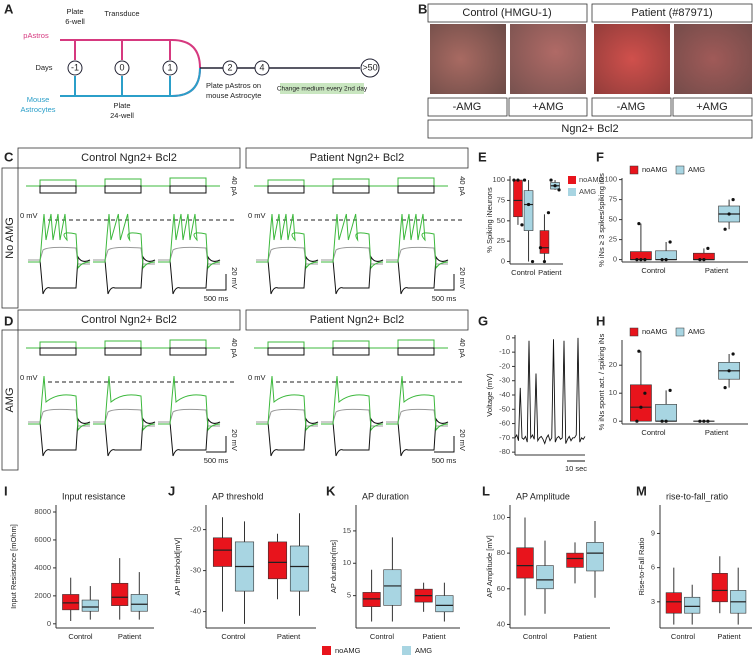 The width and height of the screenshot is (756, 659). Describe the element at coordinates (42, 567) in the screenshot. I see `y-tick-label: 4000` at that location.